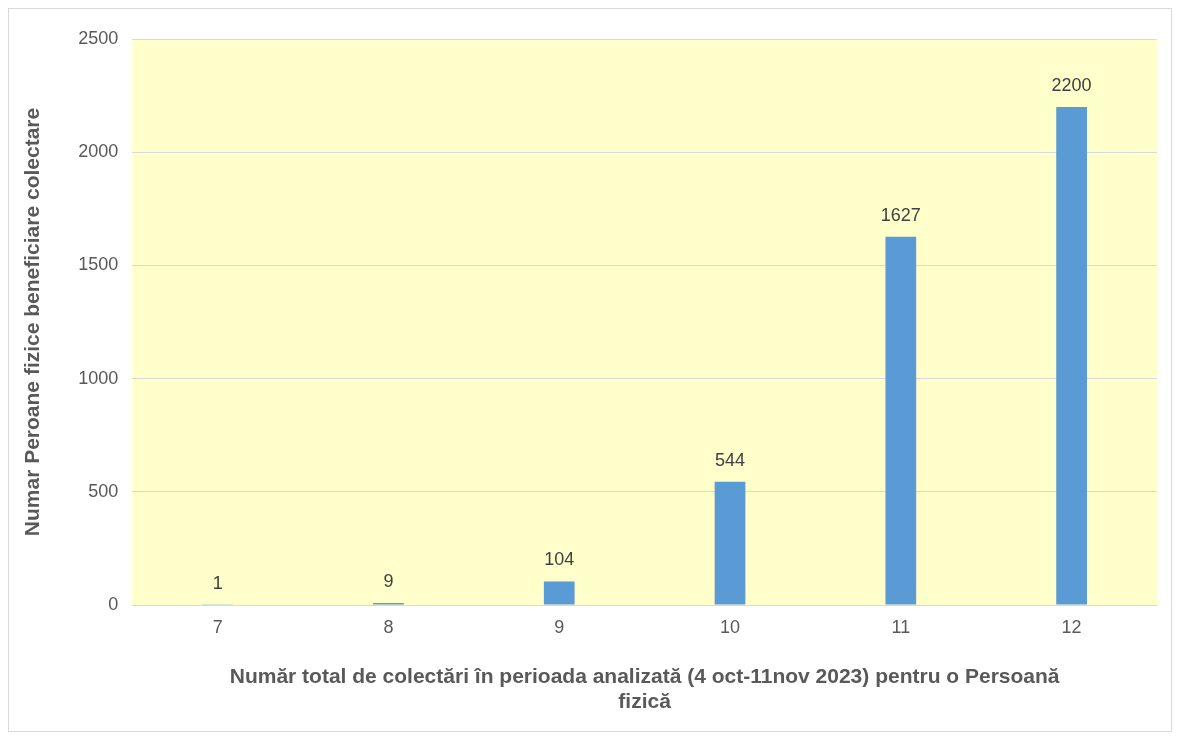  What do you see at coordinates (1071, 84) in the screenshot?
I see `data-label: 2200` at bounding box center [1071, 84].